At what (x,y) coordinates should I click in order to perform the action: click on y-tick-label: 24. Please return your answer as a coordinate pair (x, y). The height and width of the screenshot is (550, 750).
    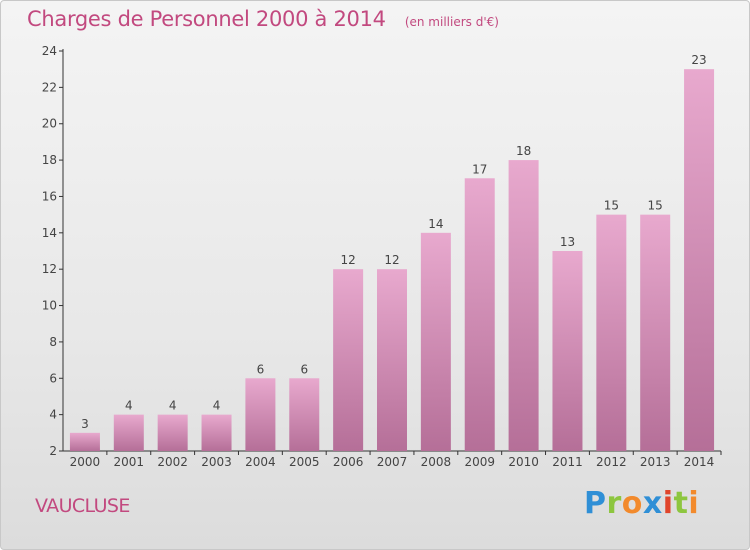
    Looking at the image, I should click on (49, 51).